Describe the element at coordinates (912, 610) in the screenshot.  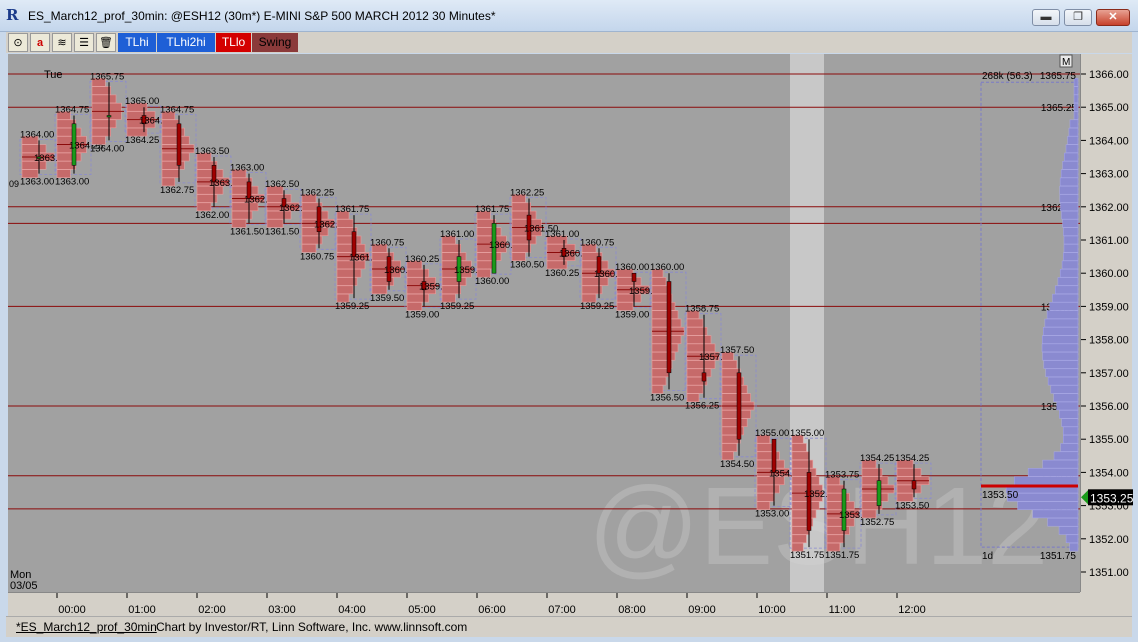
I see `x-tick-label: 12:00` at that location.